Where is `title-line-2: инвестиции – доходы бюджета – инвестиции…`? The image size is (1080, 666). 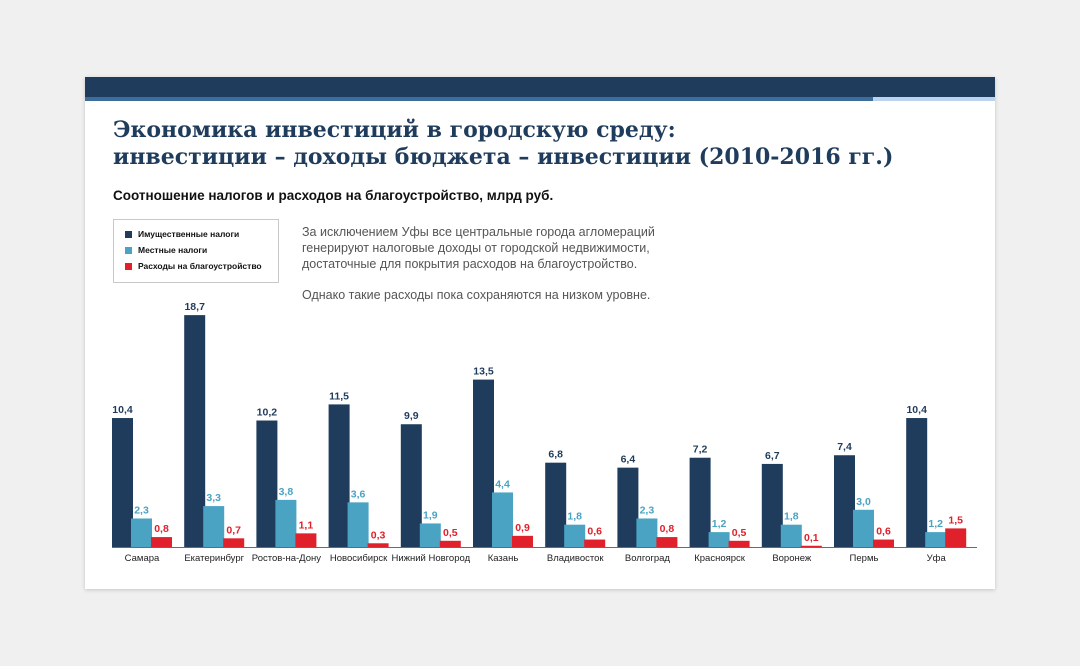 title-line-2: инвестиции – доходы бюджета – инвестиции… is located at coordinates (503, 157).